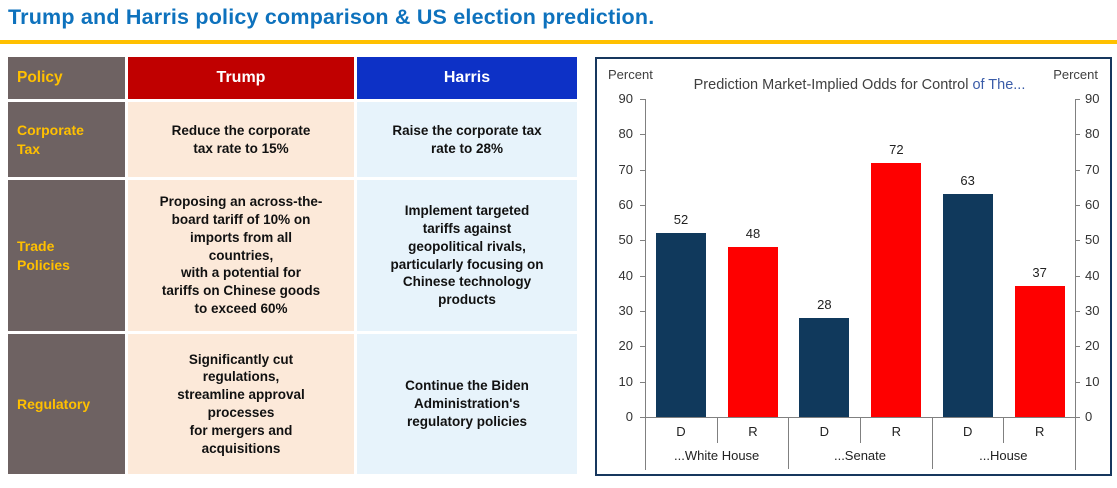 Image resolution: width=1117 pixels, height=488 pixels. I want to click on y-tick-label-left: 90, so click(625, 98).